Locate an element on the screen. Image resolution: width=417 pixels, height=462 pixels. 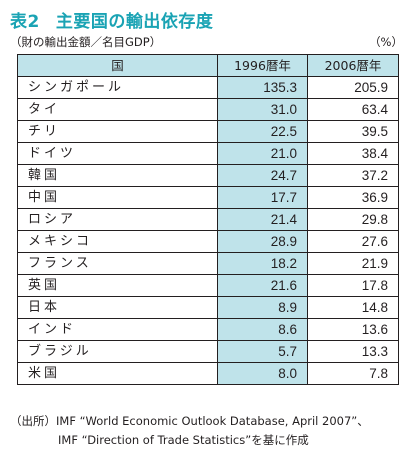
country-cell: 英国 is located at coordinates (117, 285).